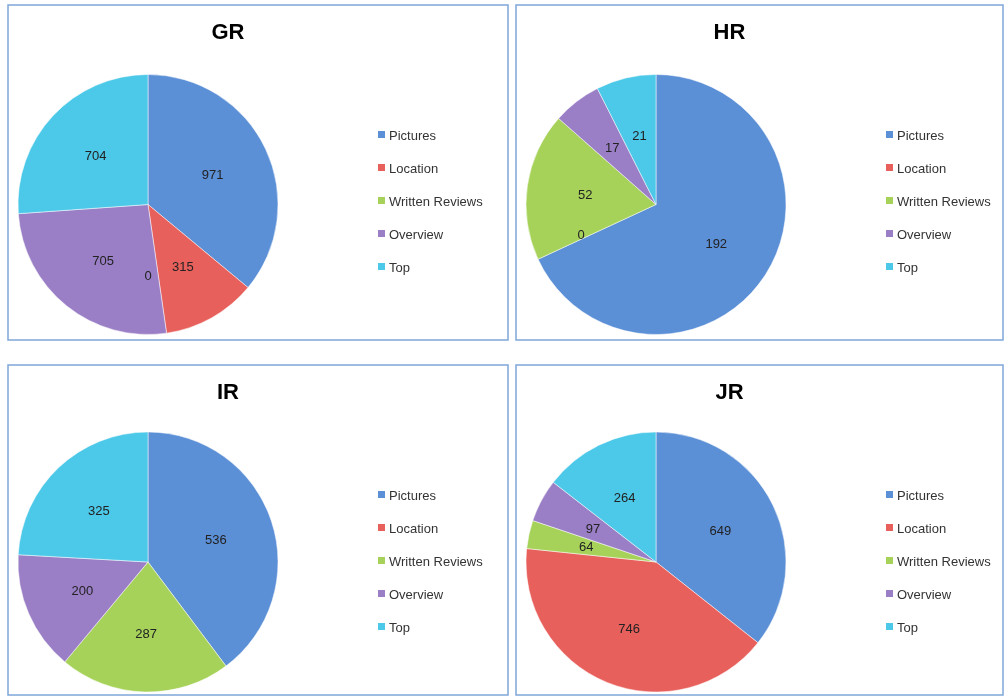 The image size is (1005, 697). I want to click on data-label: 746, so click(629, 628).